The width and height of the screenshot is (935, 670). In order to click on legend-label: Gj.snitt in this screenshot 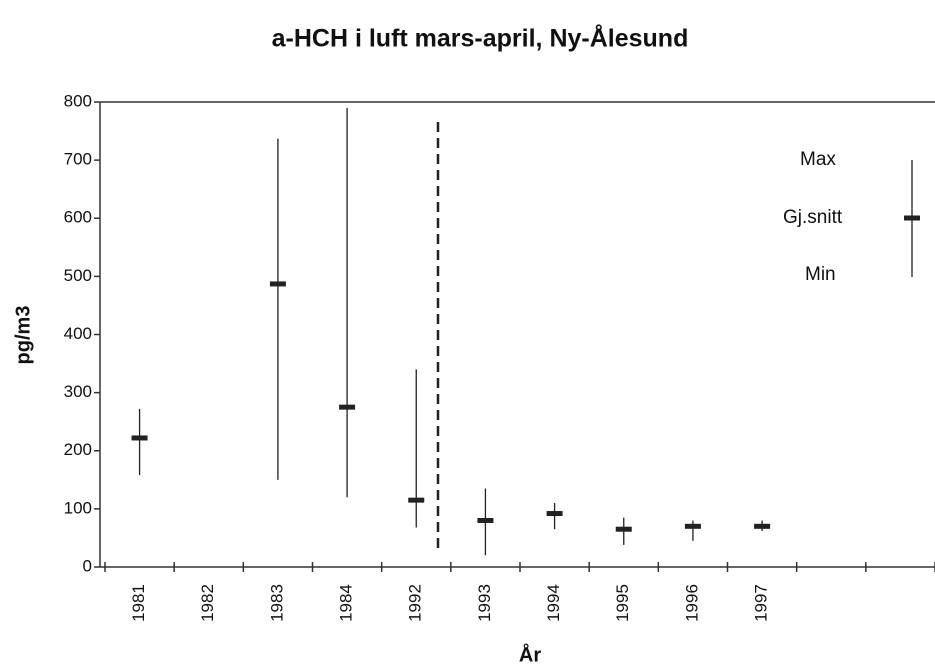, I will do `click(813, 217)`.